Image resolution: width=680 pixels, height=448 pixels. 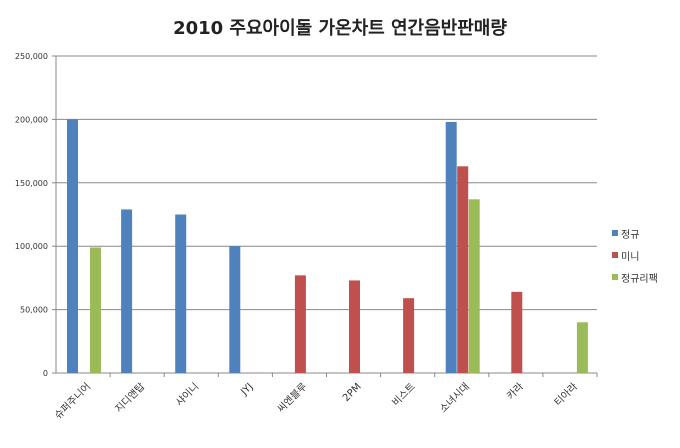 What do you see at coordinates (31, 246) in the screenshot?
I see `y-tick-label: 100,000` at bounding box center [31, 246].